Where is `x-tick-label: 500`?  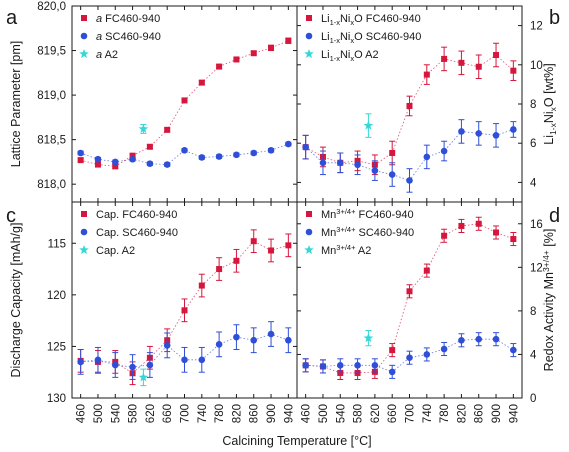
x-tick-label: 500 is located at coordinates (324, 413).